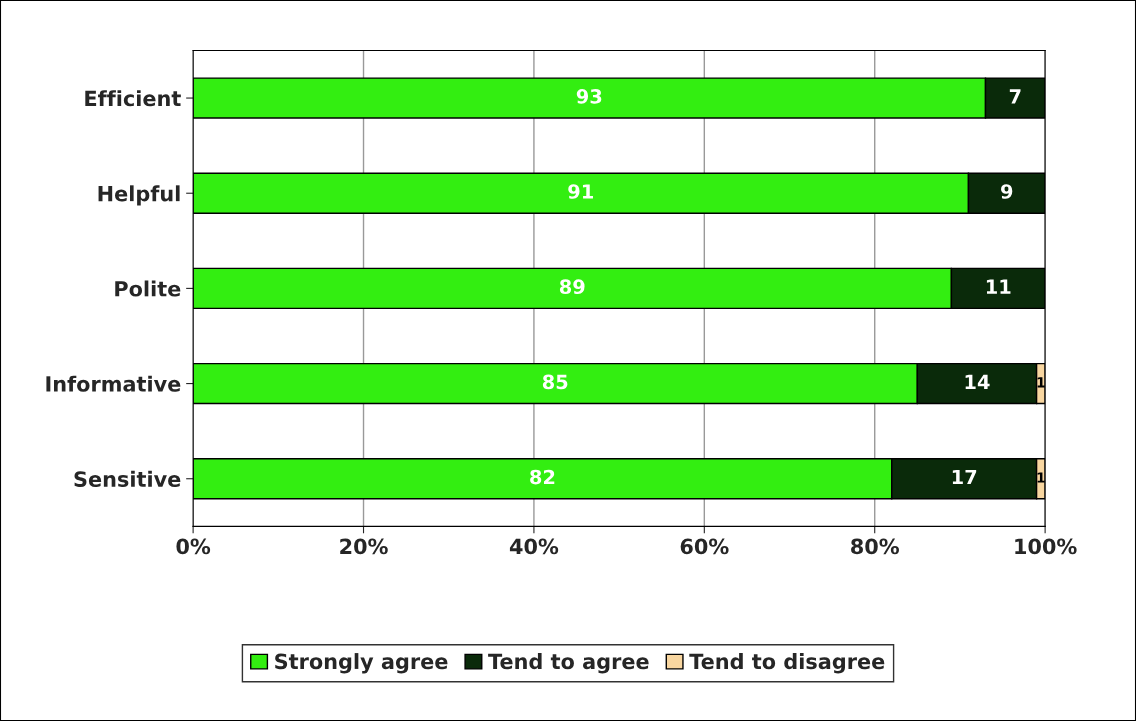 The height and width of the screenshot is (721, 1136). What do you see at coordinates (787, 663) in the screenshot?
I see `legend-label: Tend to disagree` at bounding box center [787, 663].